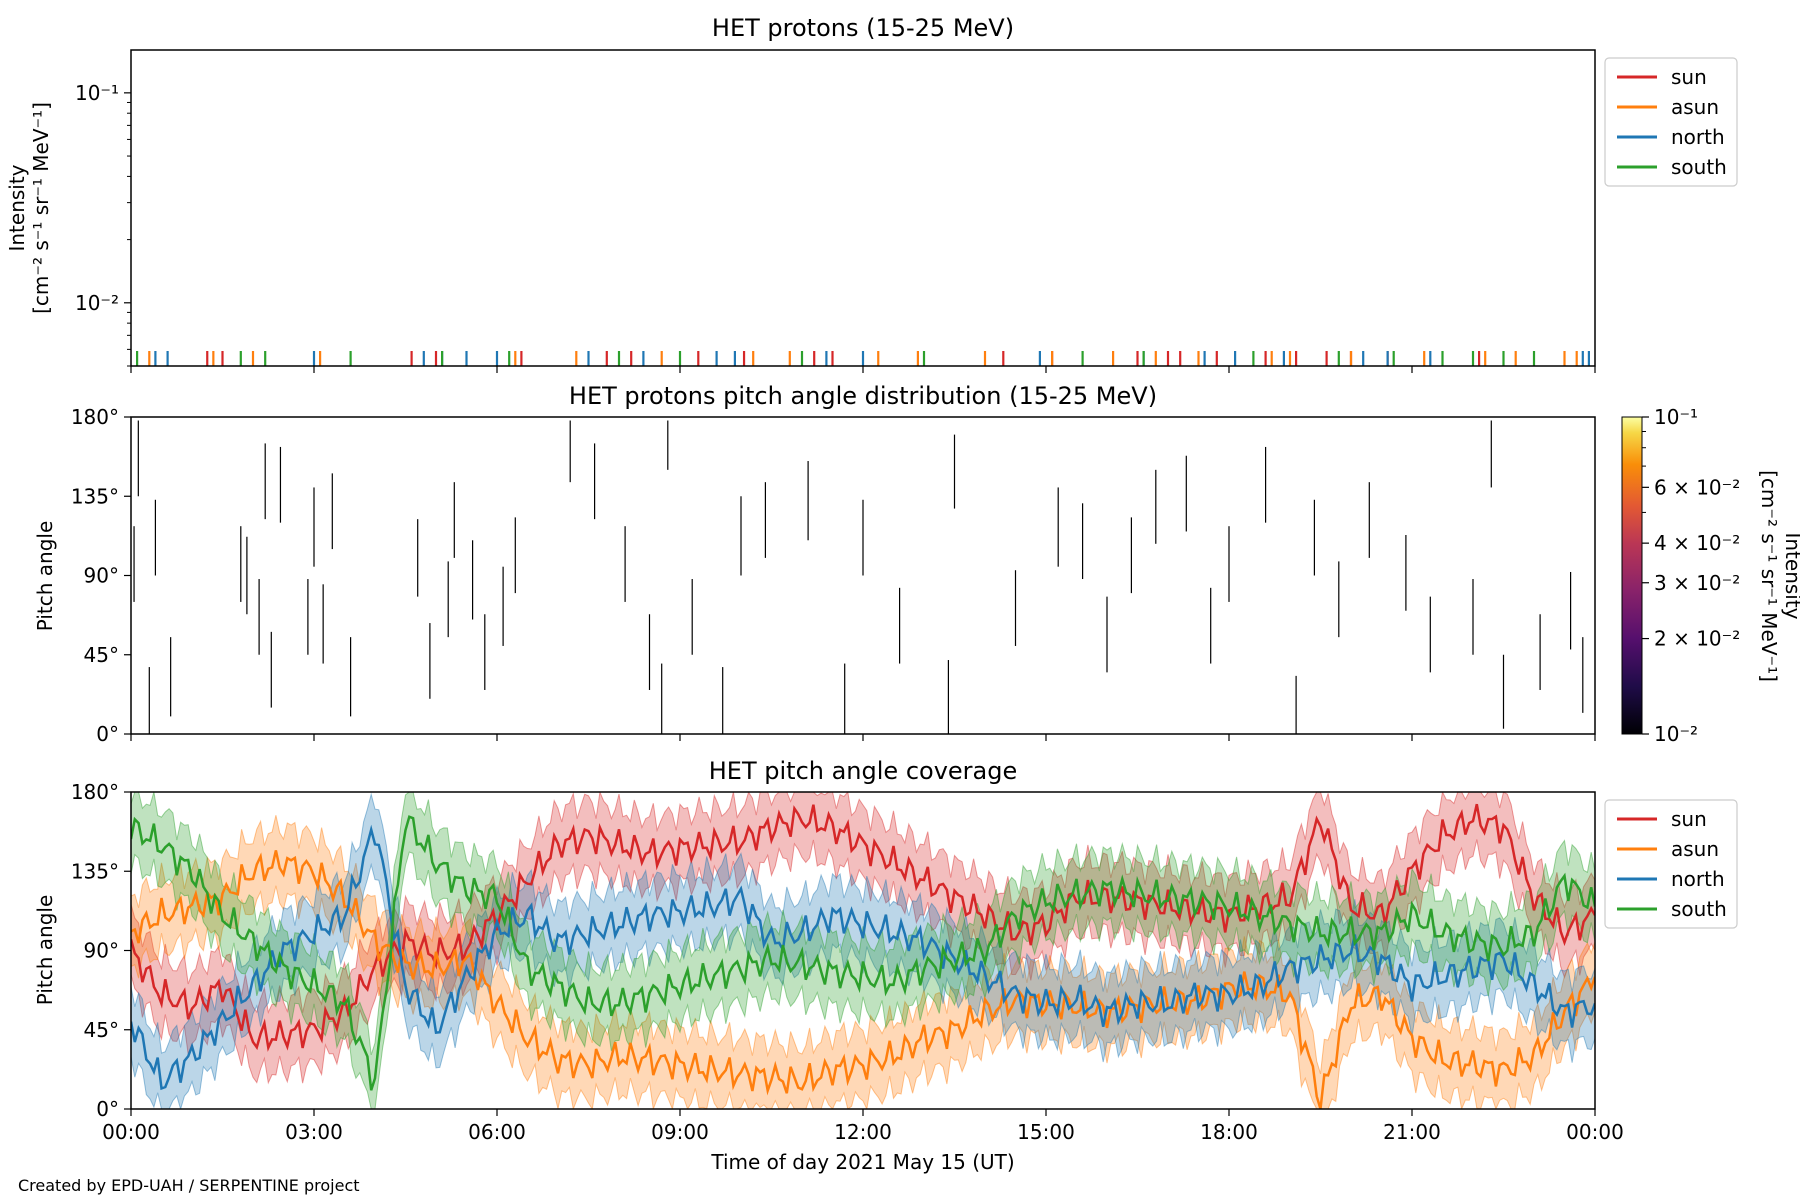 The height and width of the screenshot is (1200, 1800). What do you see at coordinates (45, 950) in the screenshot?
I see `panel3-ylabel: Pitch angle` at bounding box center [45, 950].